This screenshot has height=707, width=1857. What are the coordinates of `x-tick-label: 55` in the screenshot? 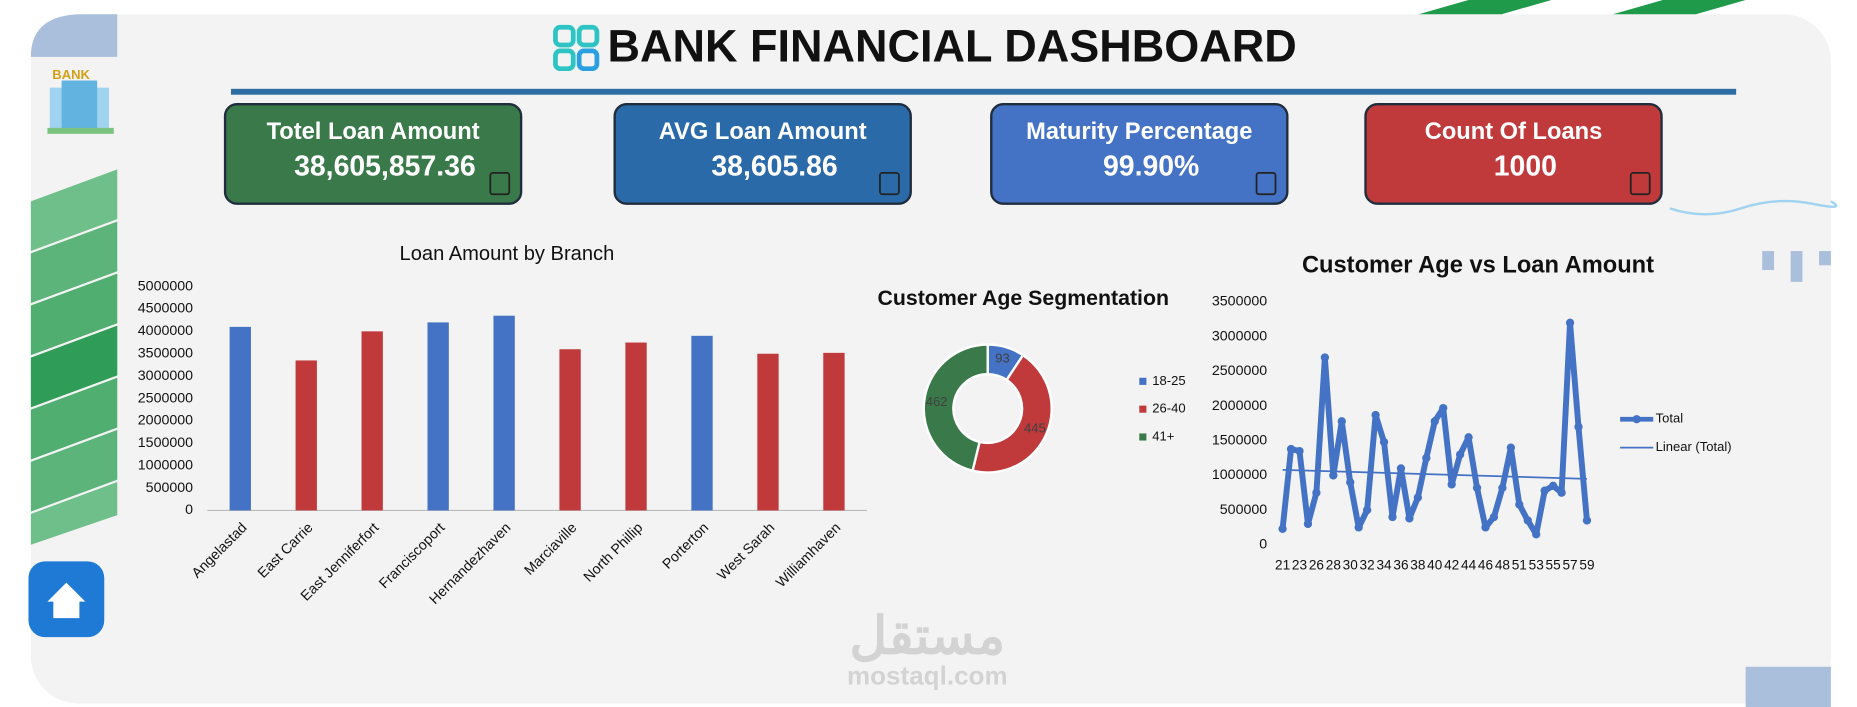 It's located at (1553, 565).